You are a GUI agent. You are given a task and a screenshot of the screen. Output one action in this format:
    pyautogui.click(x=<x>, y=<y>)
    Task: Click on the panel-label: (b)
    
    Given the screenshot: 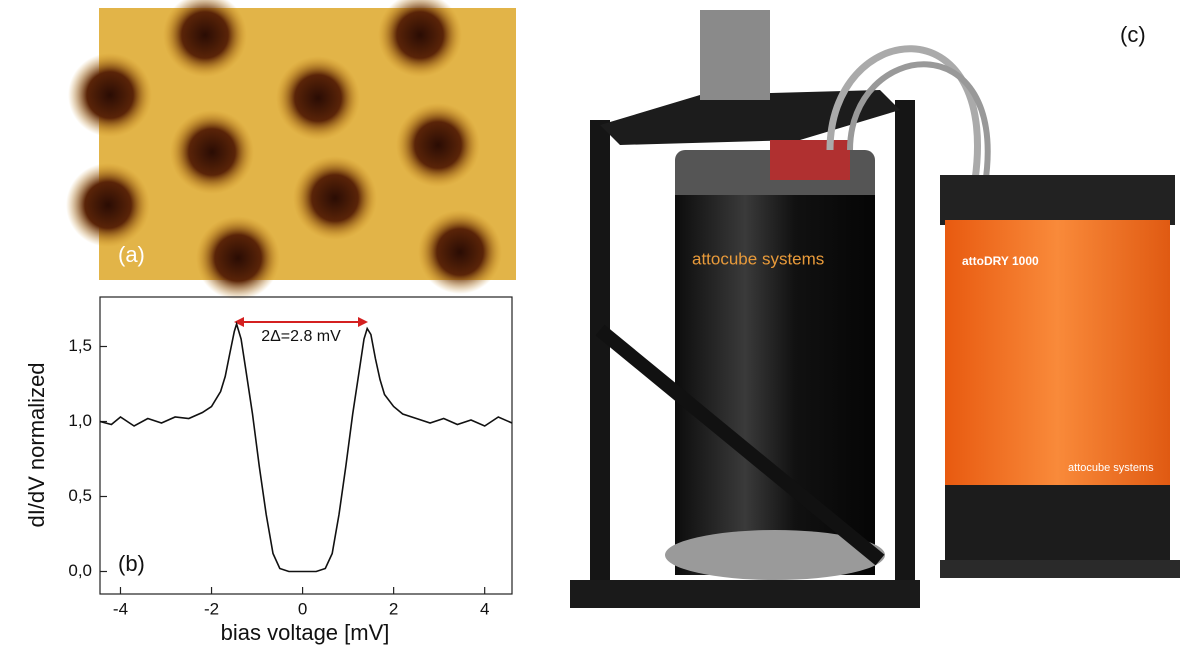 What is the action you would take?
    pyautogui.click(x=131, y=563)
    